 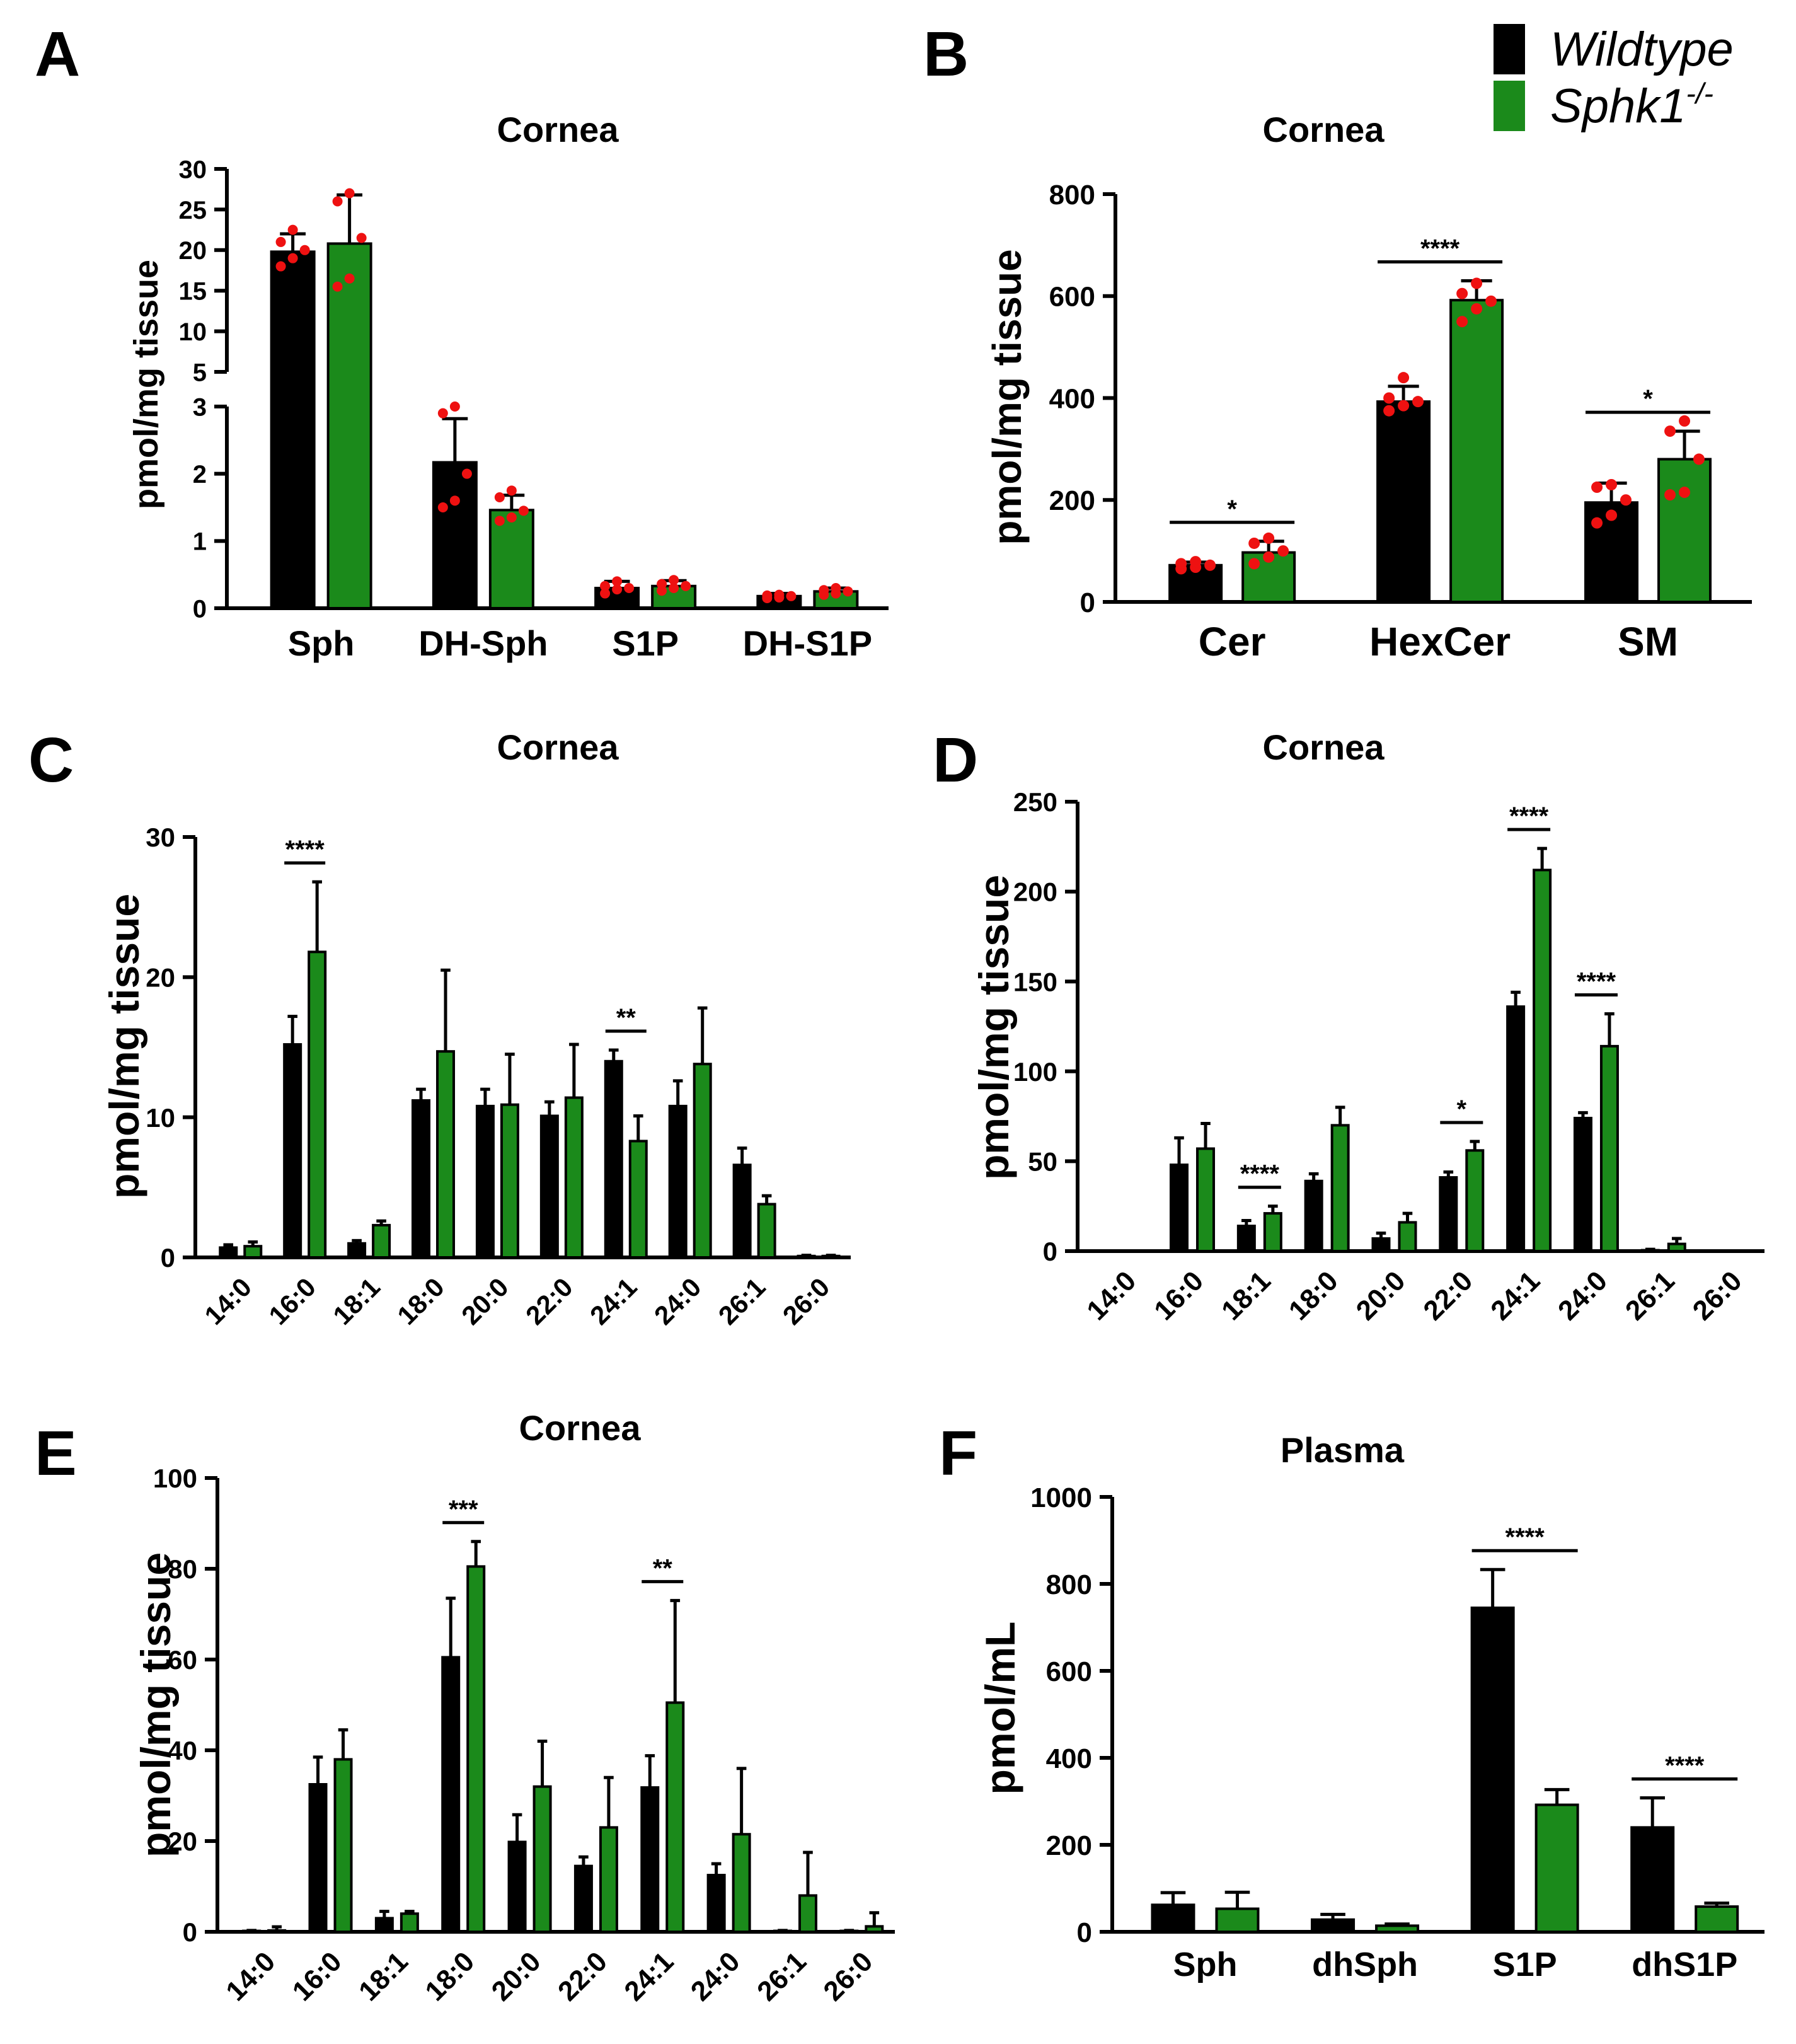 What do you see at coordinates (356, 1301) in the screenshot?
I see `panel-c-xtick-label-2: 18:1` at bounding box center [356, 1301].